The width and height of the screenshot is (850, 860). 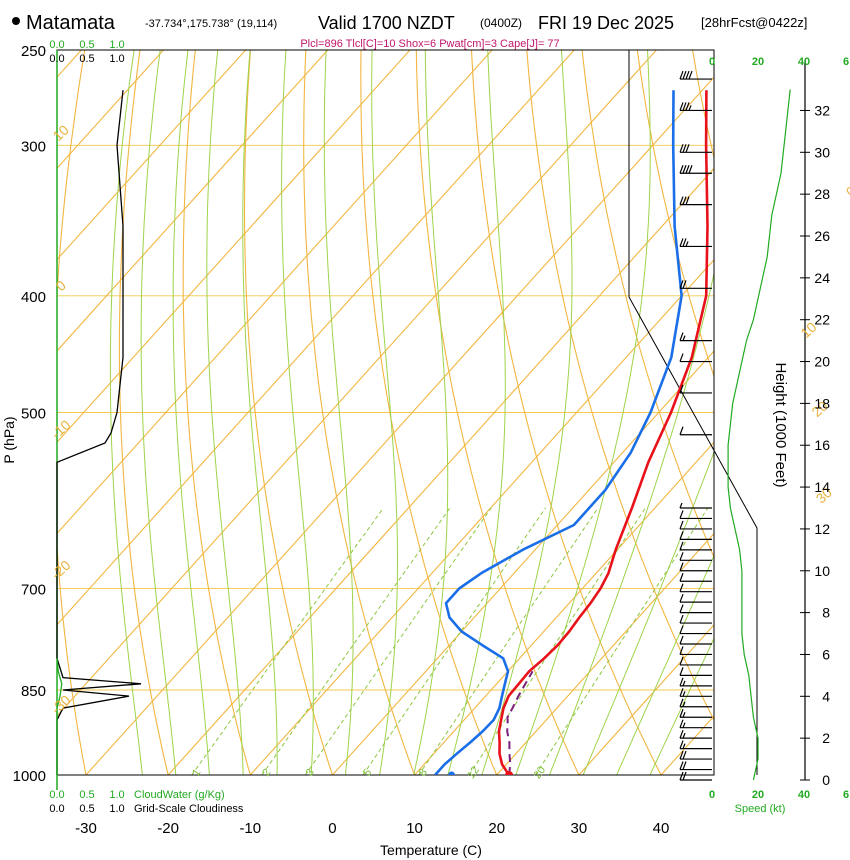 I want to click on isotherm--80, so click(x=193, y=201).